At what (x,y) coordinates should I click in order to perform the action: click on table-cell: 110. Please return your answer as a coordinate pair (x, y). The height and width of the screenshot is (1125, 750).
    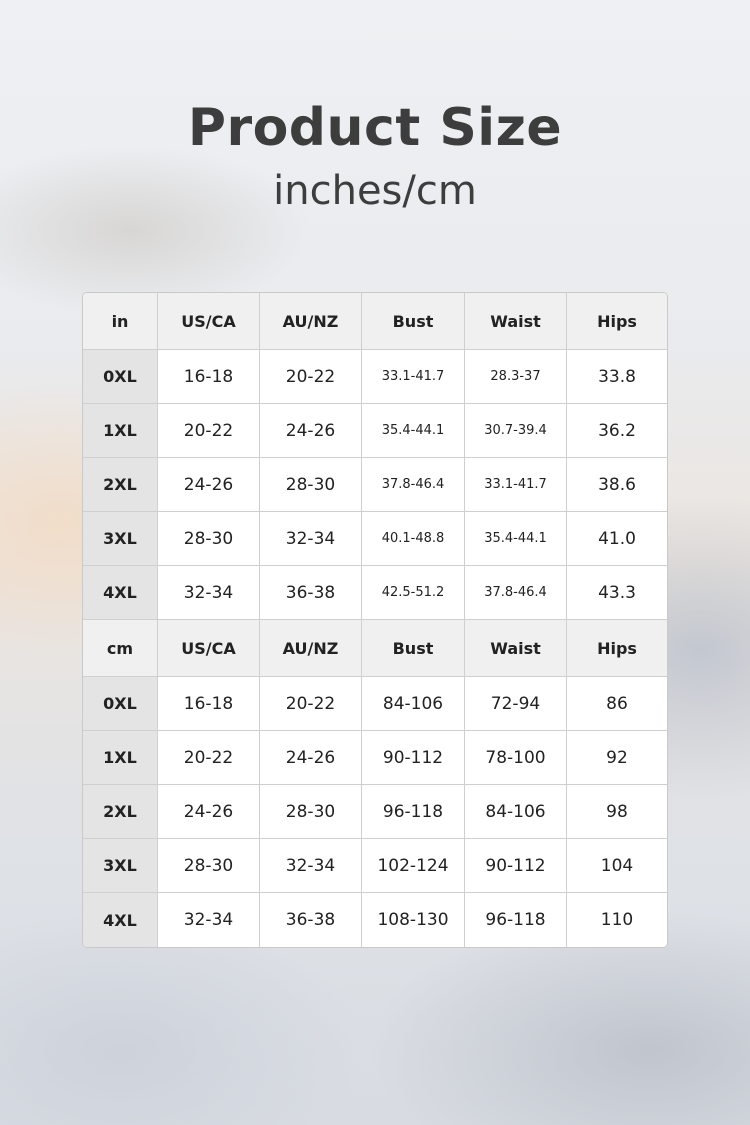
    Looking at the image, I should click on (617, 920).